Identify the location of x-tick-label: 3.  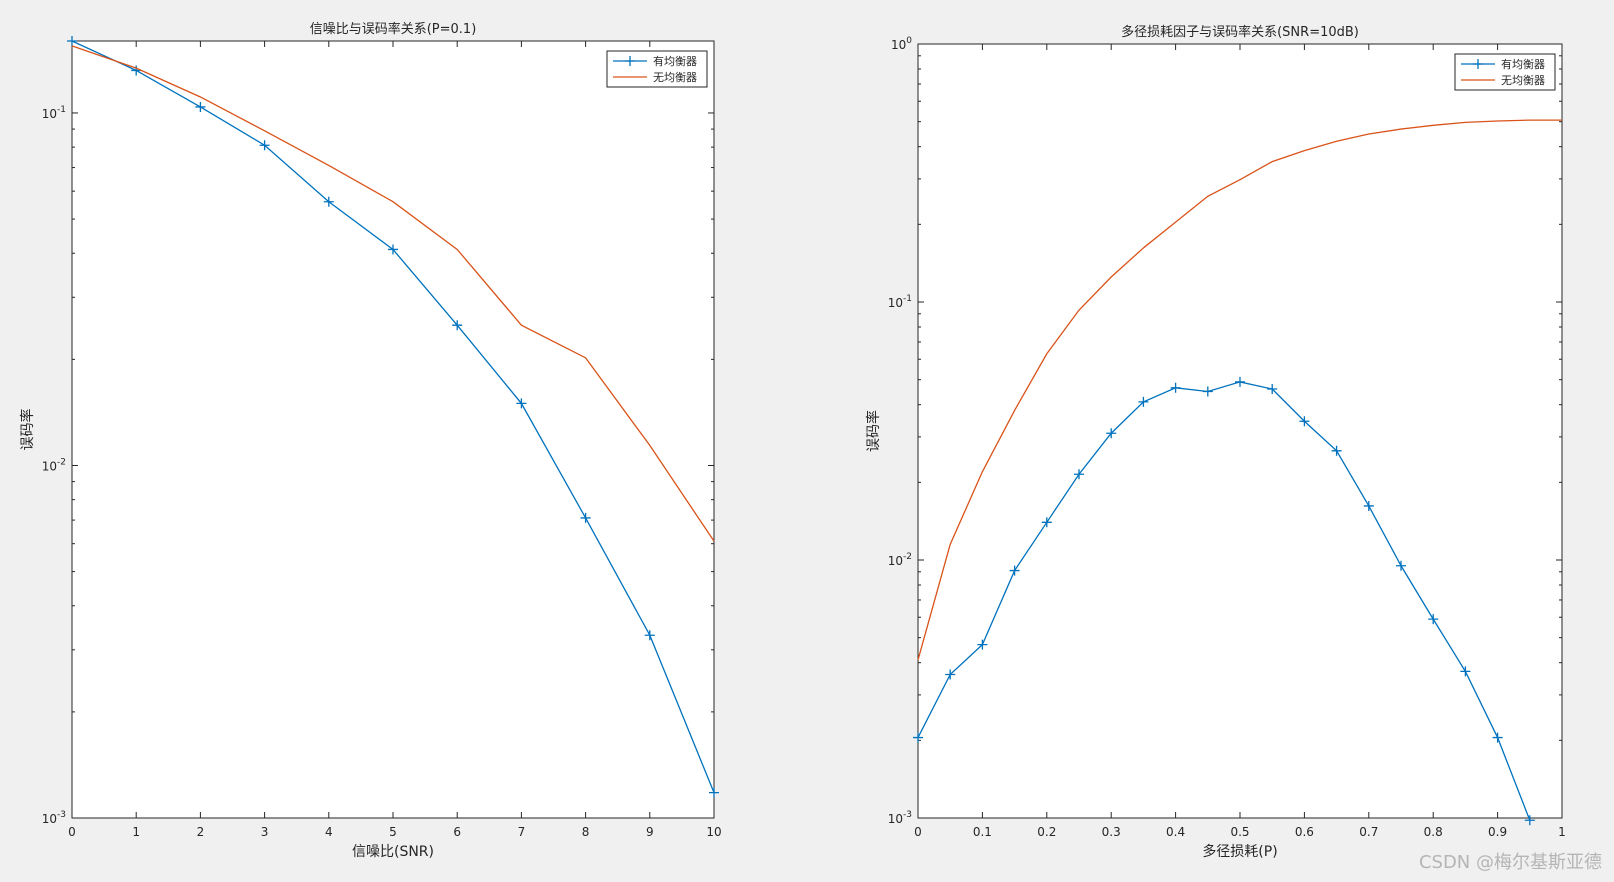
(265, 832).